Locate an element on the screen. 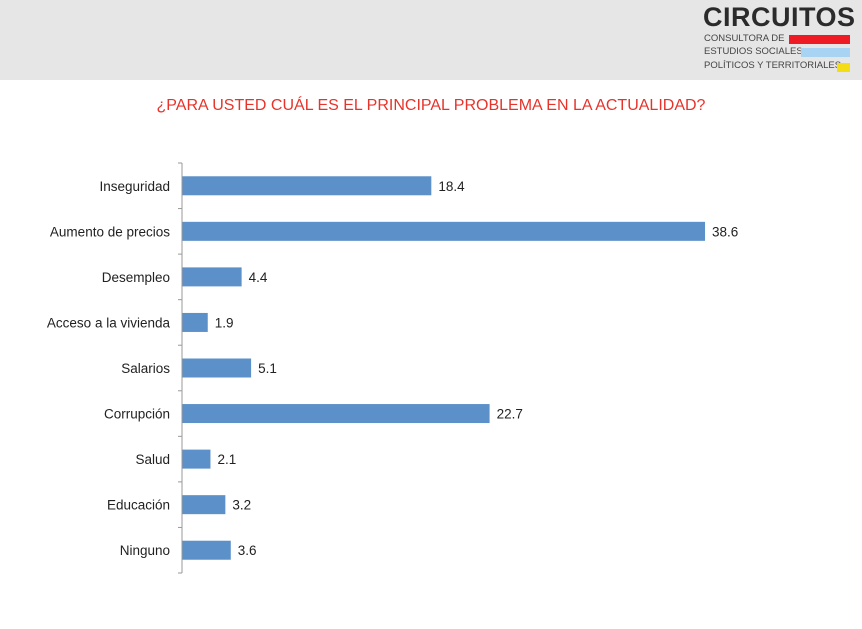 The height and width of the screenshot is (629, 862). category-label: Ninguno is located at coordinates (145, 550).